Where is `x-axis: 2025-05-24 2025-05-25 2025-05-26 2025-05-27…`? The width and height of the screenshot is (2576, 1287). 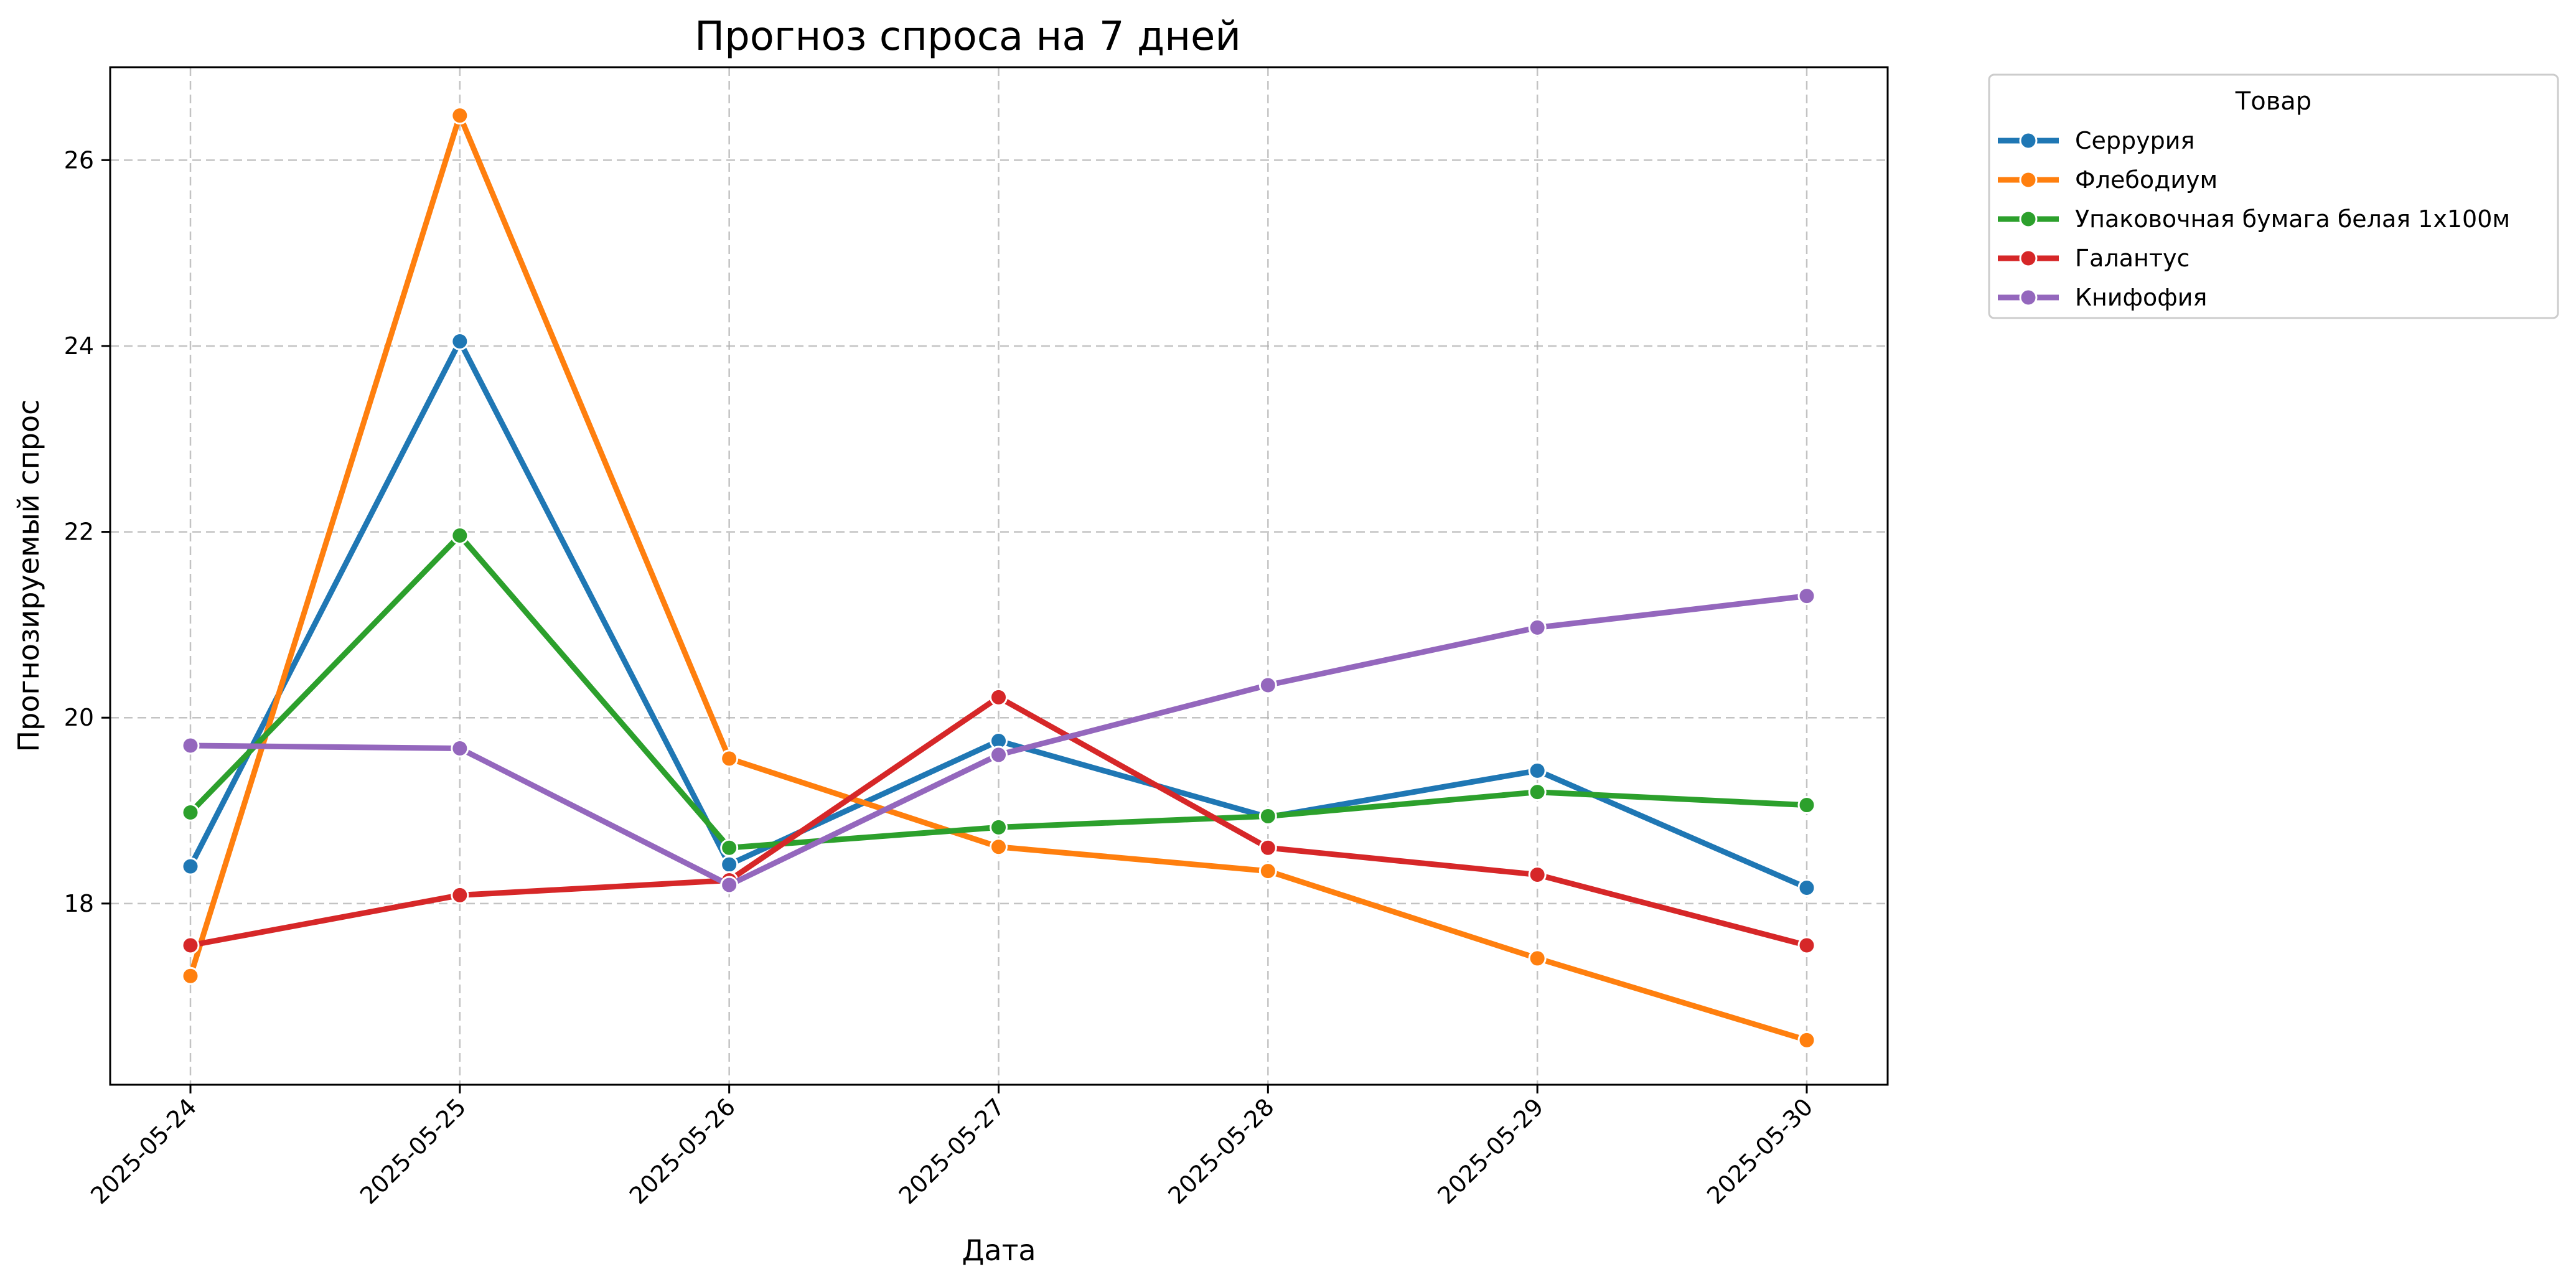
x-axis: 2025-05-24 2025-05-25 2025-05-26 2025-05-27… is located at coordinates (951, 1147).